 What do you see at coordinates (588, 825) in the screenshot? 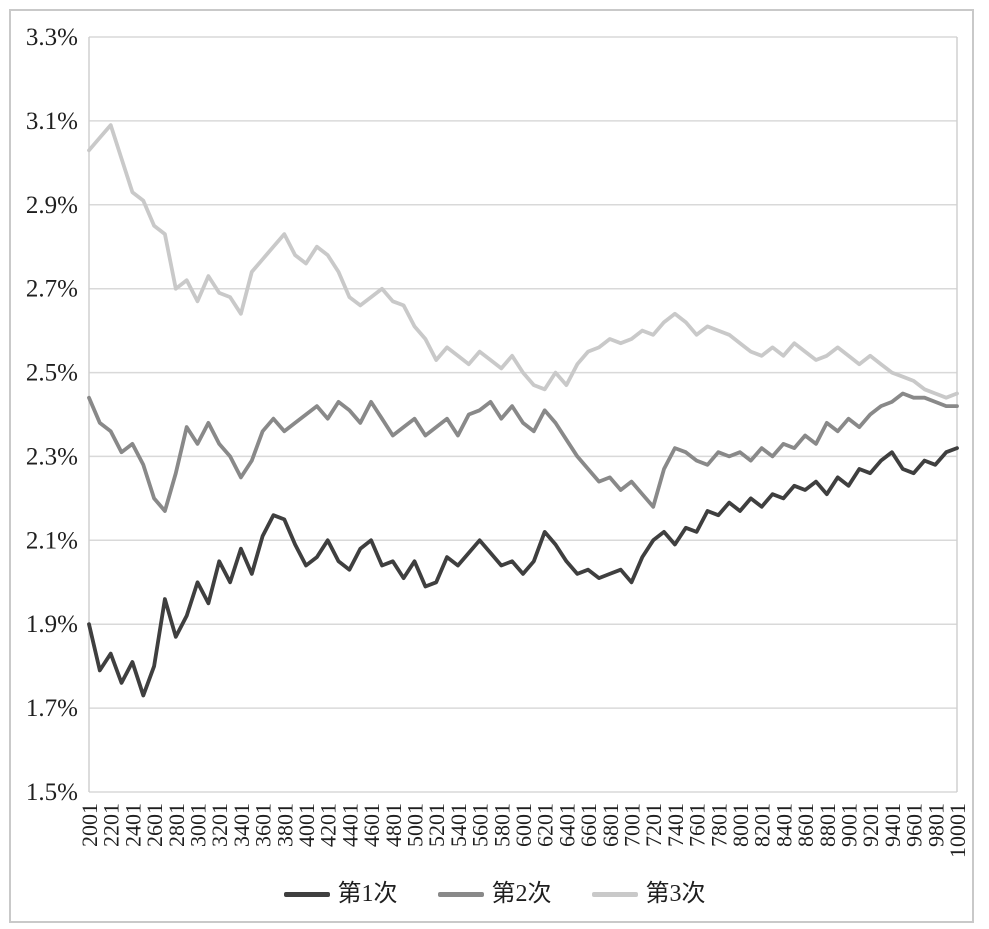
I see `x-axis-tick-label: 6601` at bounding box center [588, 825].